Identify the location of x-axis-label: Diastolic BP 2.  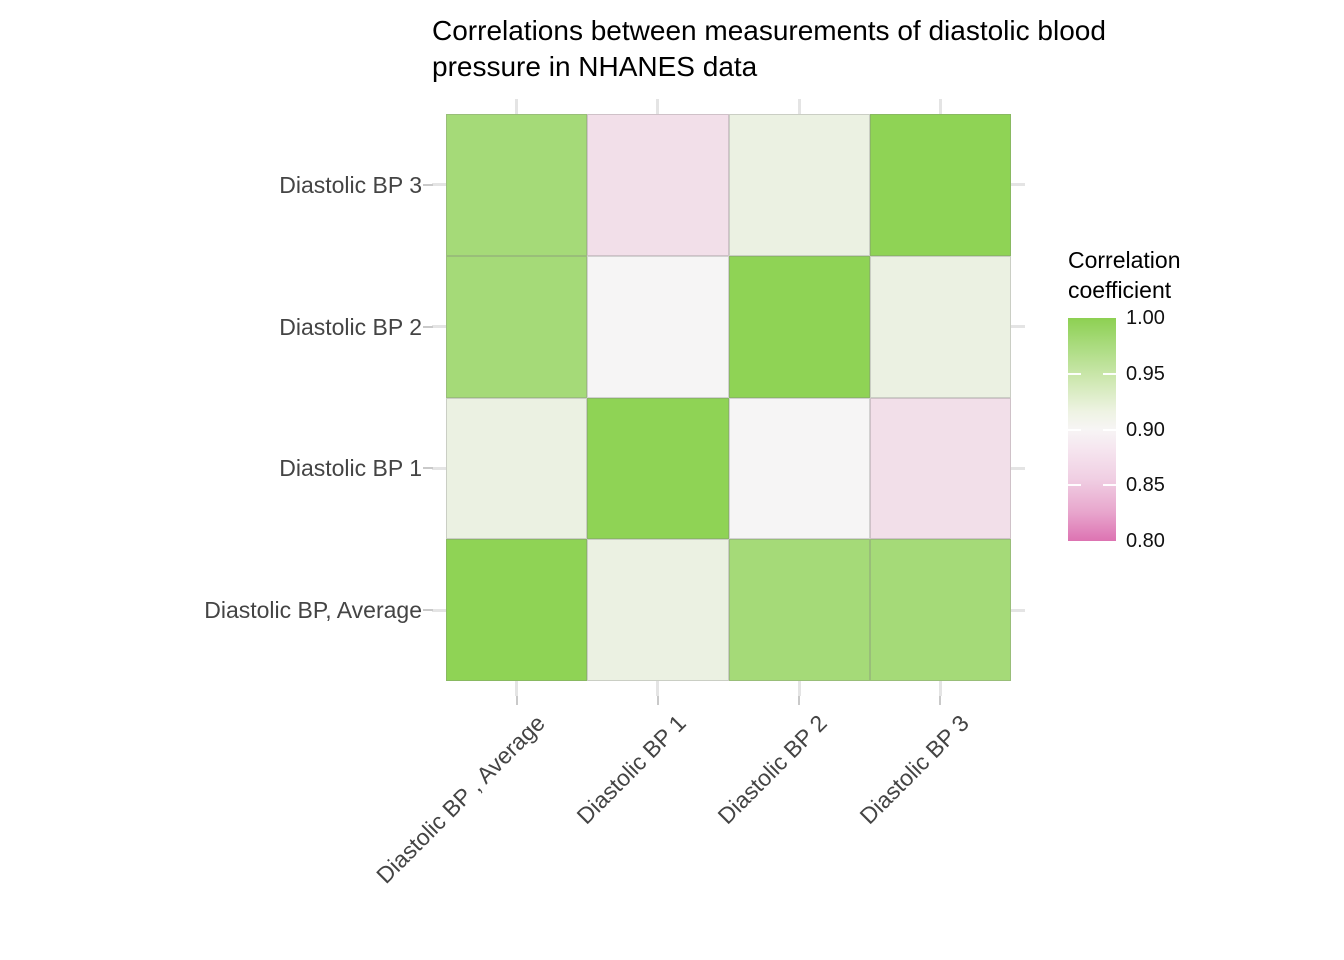
(772, 769).